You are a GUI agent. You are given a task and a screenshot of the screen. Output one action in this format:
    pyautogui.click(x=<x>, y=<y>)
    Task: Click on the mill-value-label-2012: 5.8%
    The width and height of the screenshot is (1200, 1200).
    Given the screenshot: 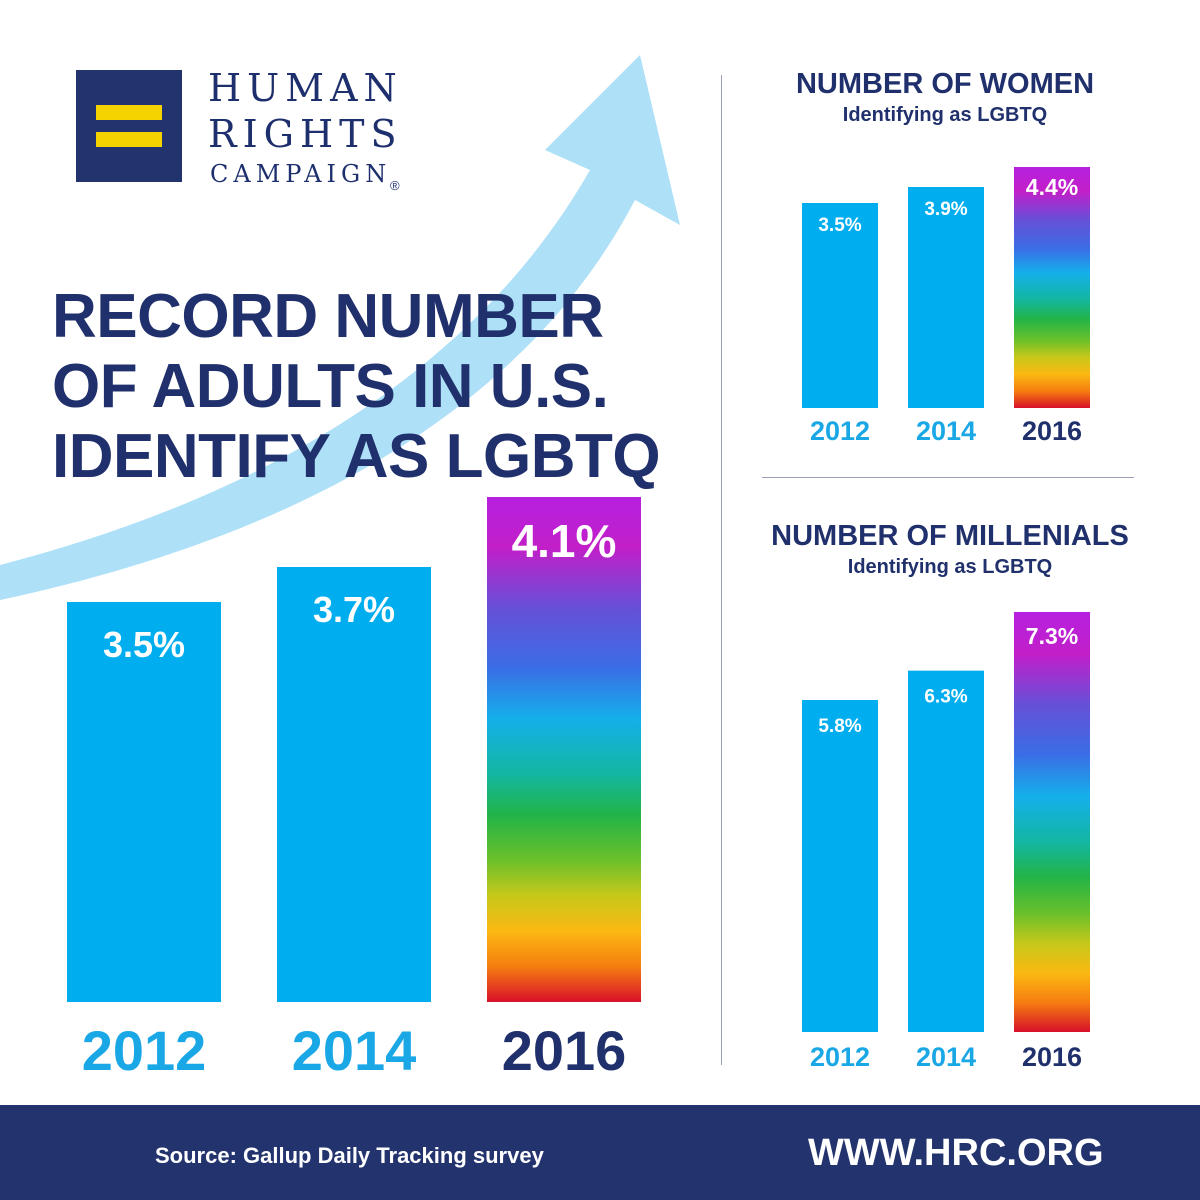 What is the action you would take?
    pyautogui.click(x=839, y=726)
    